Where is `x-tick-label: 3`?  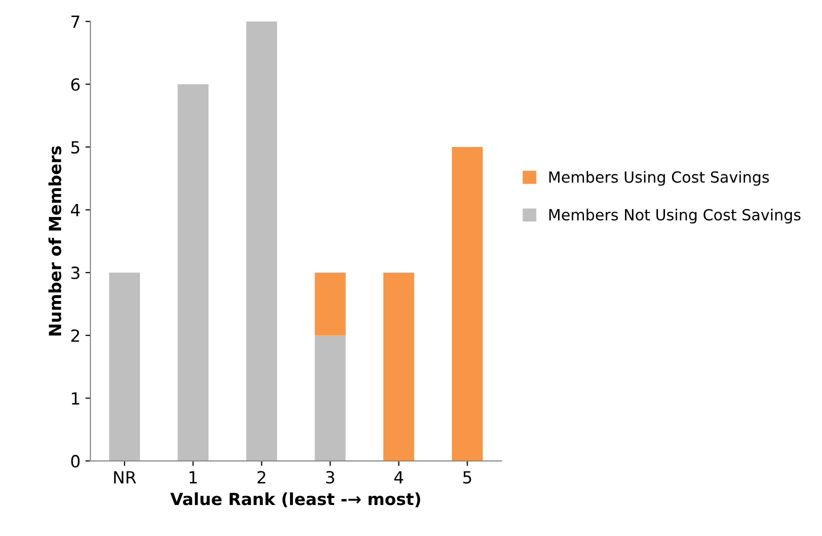 x-tick-label: 3 is located at coordinates (330, 477).